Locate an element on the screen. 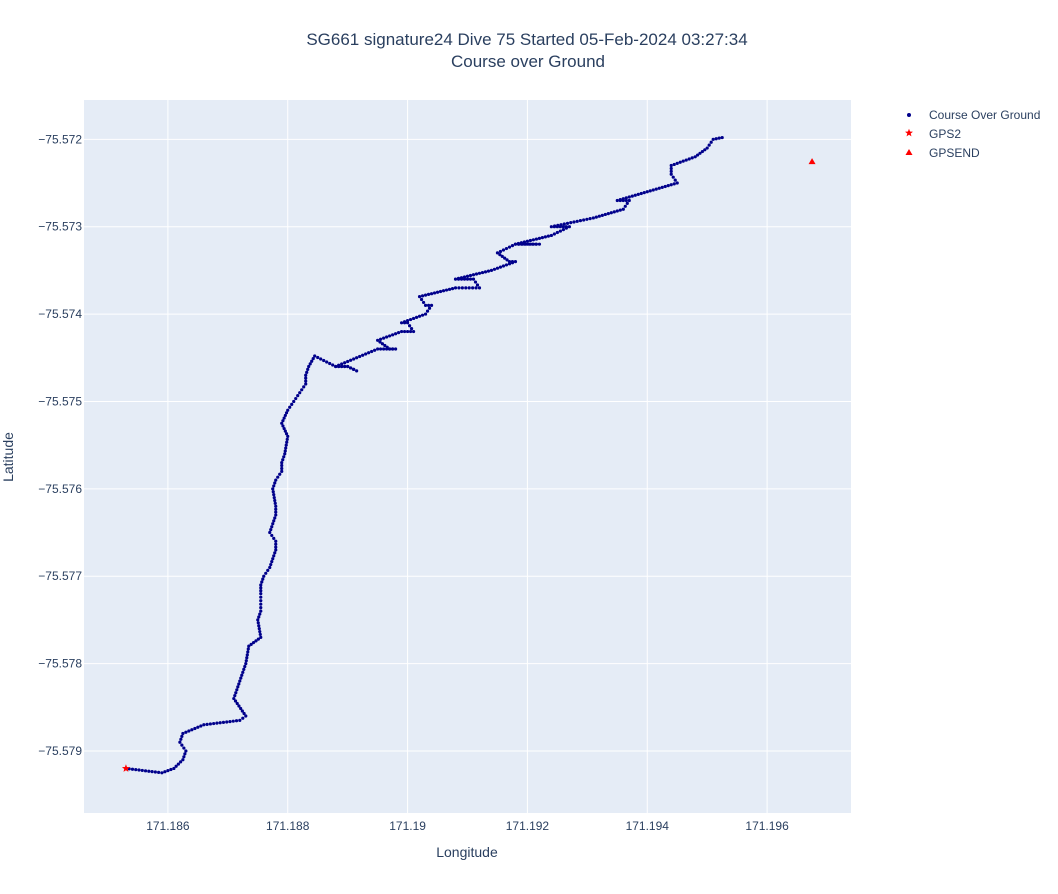 The width and height of the screenshot is (1058, 894). legend-item-course-over-ground: Course Over Ground is located at coordinates (973, 115).